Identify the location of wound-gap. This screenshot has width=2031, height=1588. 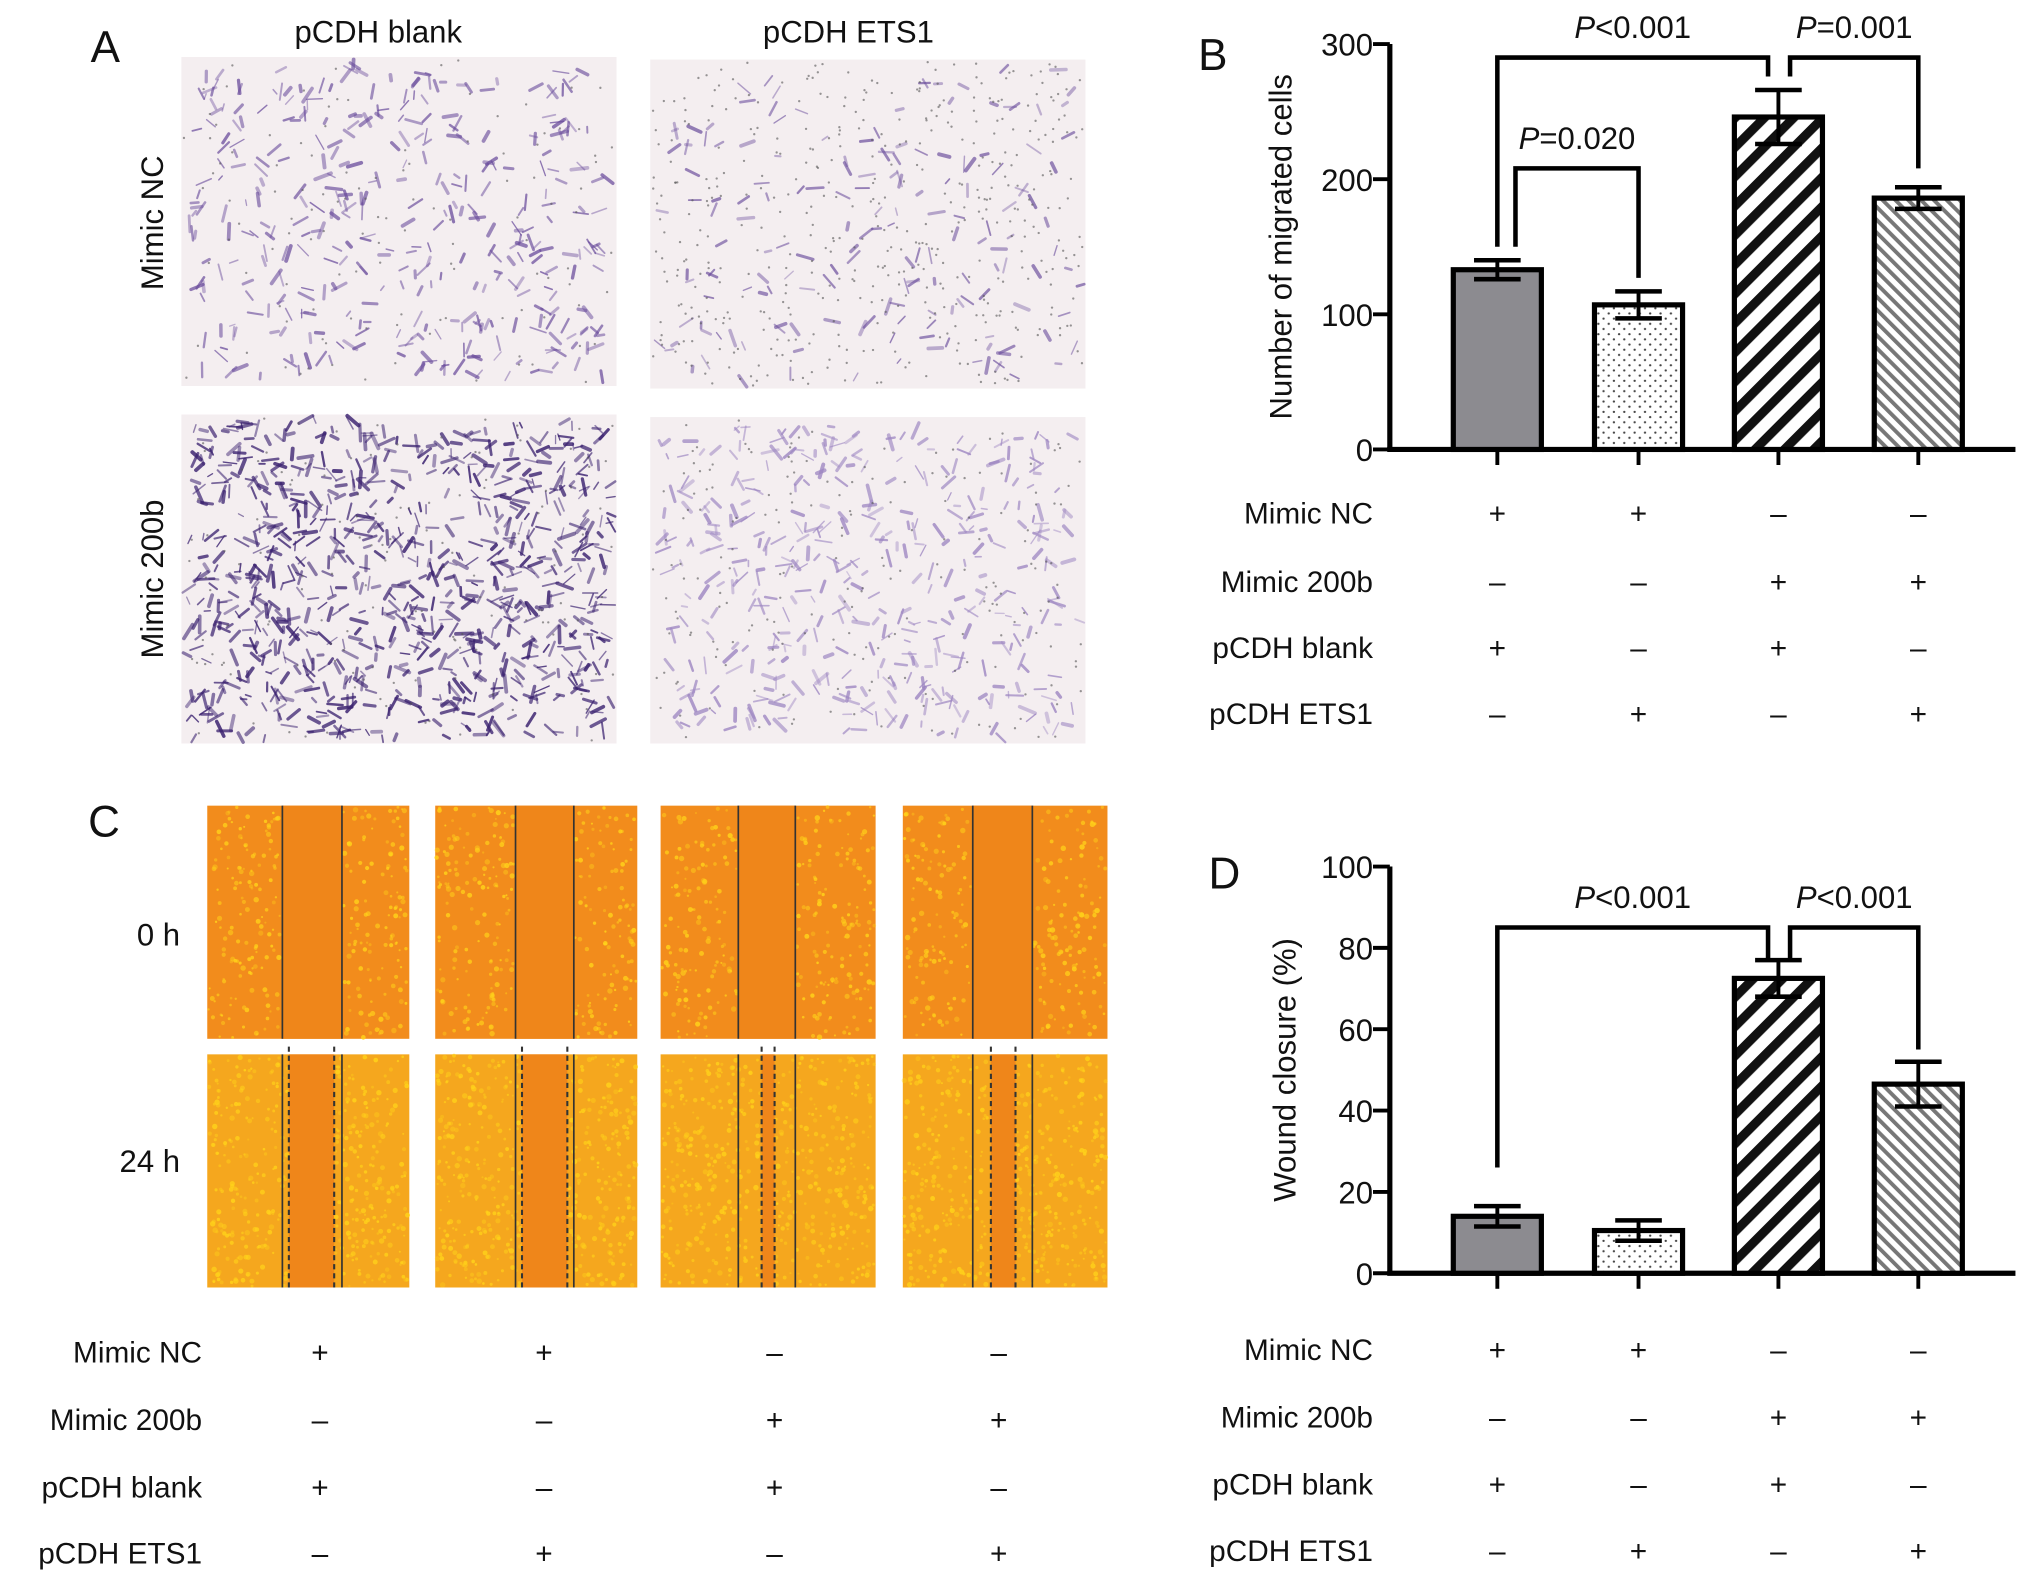
(312, 922).